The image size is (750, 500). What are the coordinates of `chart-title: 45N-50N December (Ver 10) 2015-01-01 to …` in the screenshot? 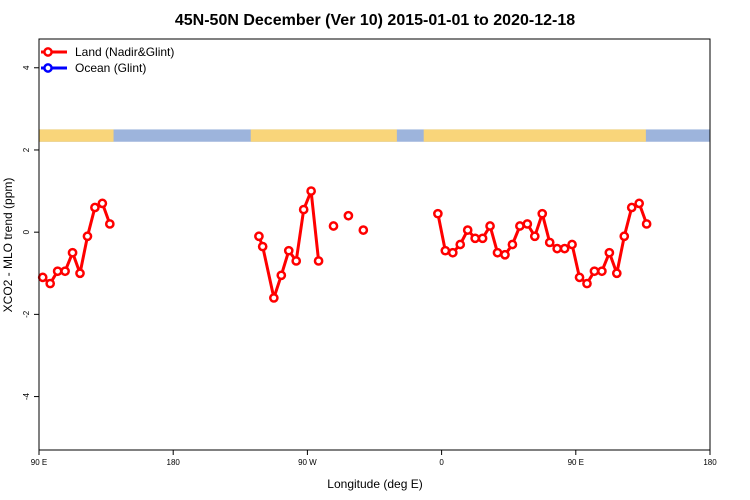 It's located at (375, 20).